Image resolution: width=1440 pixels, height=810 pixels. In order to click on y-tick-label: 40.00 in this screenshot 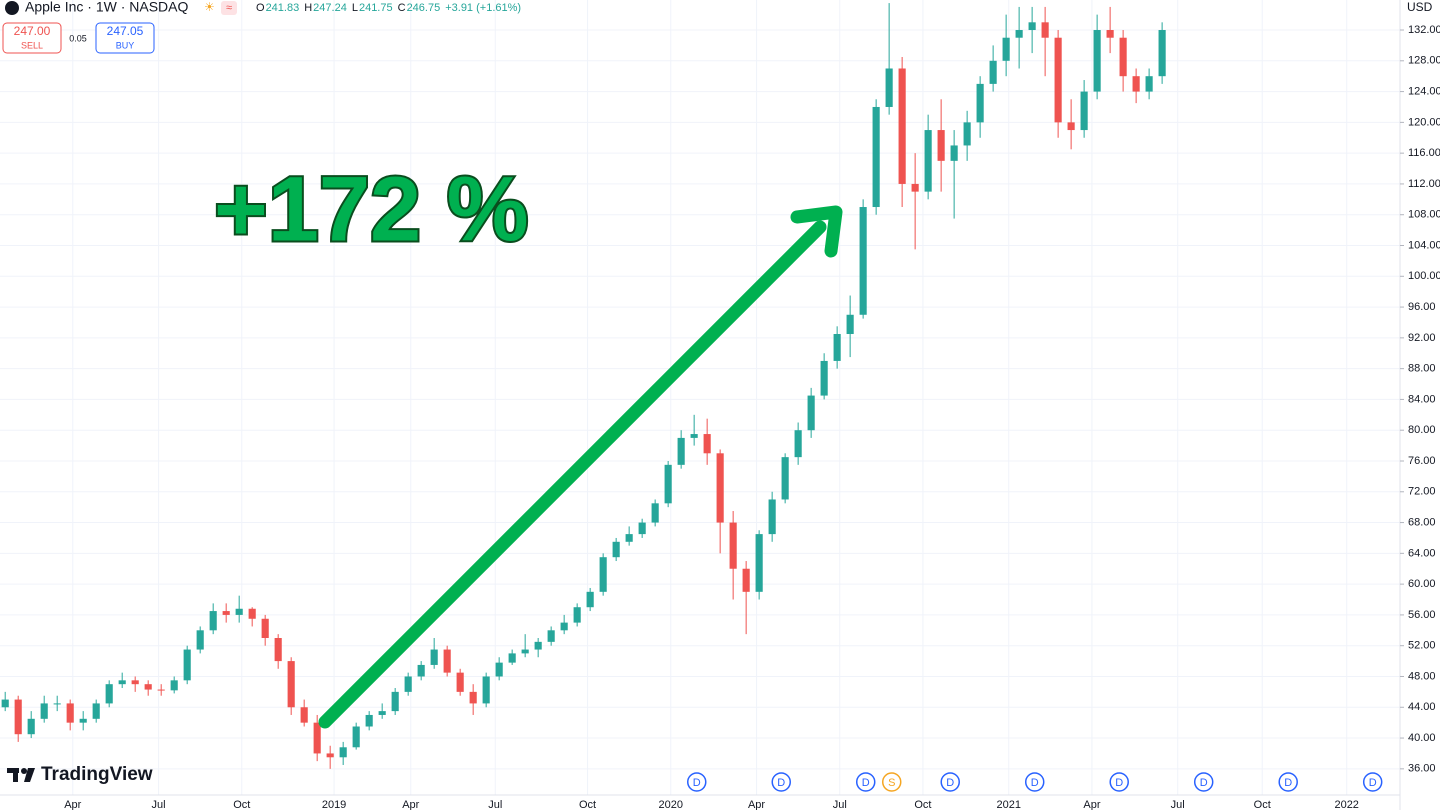, I will do `click(1422, 738)`.